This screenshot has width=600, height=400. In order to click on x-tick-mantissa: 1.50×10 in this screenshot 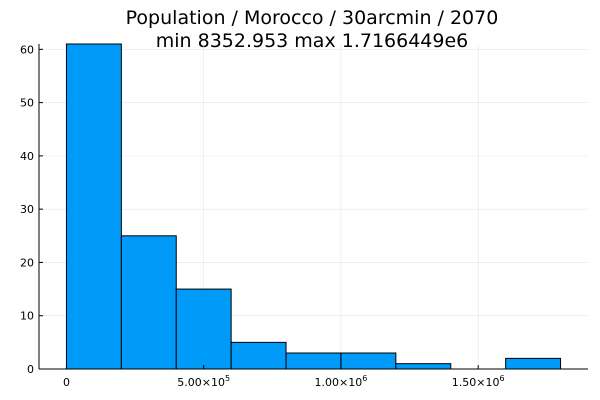, I will do `click(476, 382)`.